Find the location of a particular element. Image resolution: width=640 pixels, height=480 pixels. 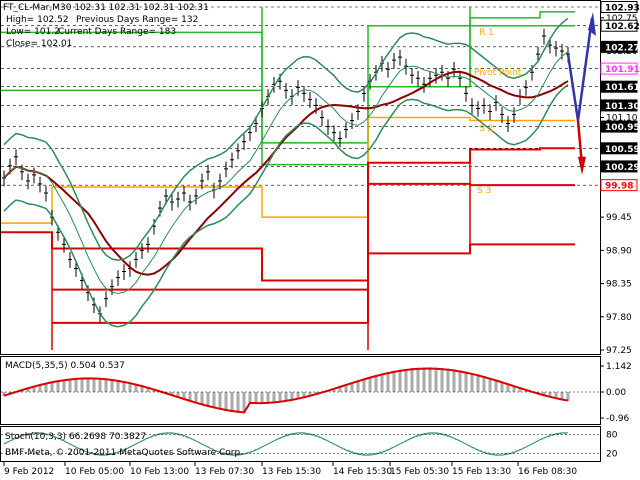

price-badge-label-3: 101.91 is located at coordinates (622, 70).